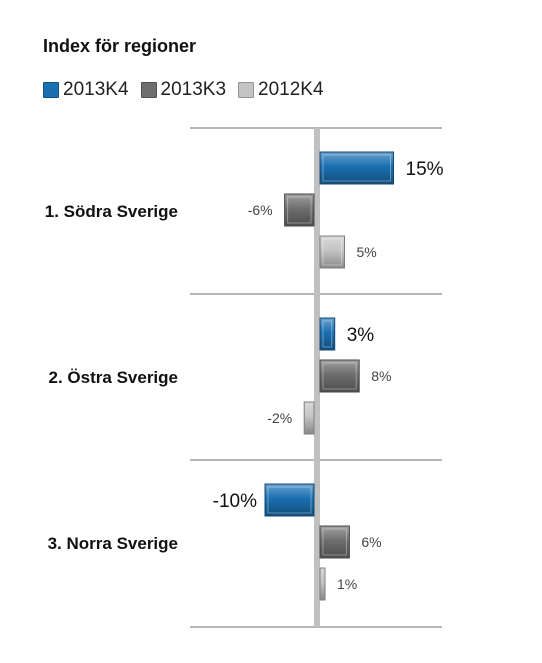 The height and width of the screenshot is (663, 542). Describe the element at coordinates (367, 252) in the screenshot. I see `data-label-2012k4-1: 5%` at that location.